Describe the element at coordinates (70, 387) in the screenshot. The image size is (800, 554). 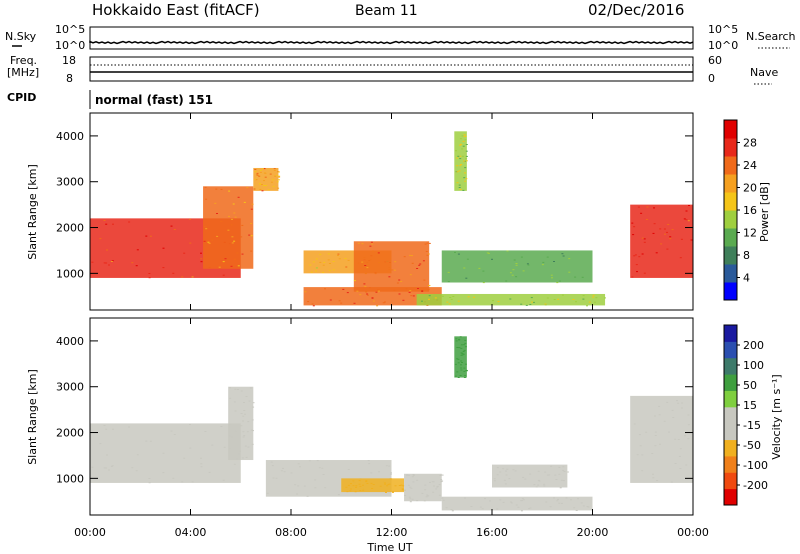
I see `y-tick-label: 3000` at that location.